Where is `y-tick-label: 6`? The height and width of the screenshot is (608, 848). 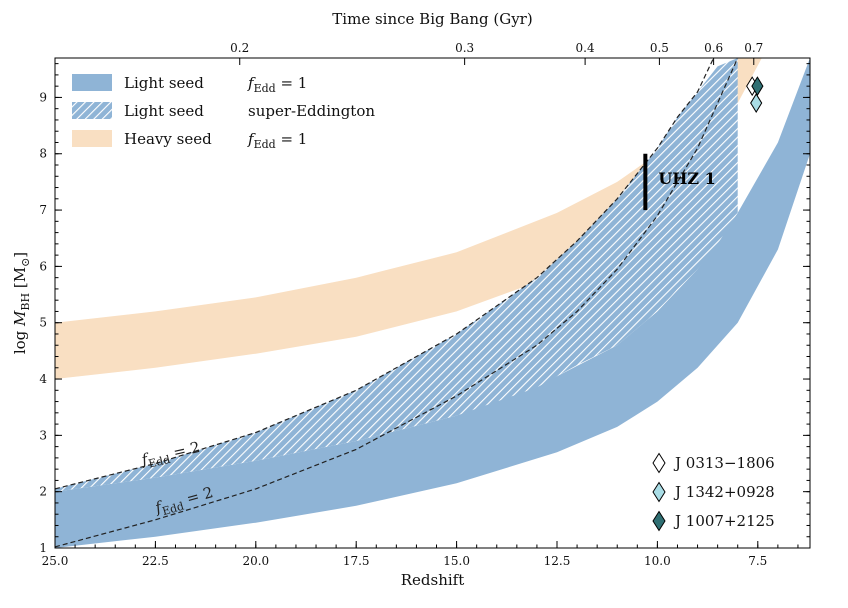
y-tick-label: 6 is located at coordinates (43, 266).